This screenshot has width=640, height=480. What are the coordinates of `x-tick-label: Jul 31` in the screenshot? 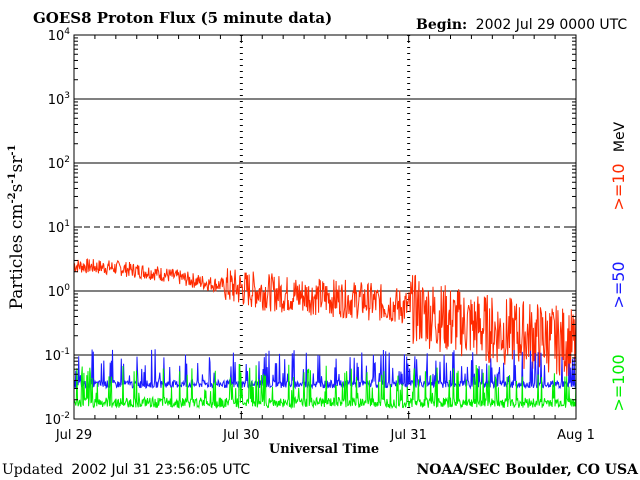 It's located at (407, 435).